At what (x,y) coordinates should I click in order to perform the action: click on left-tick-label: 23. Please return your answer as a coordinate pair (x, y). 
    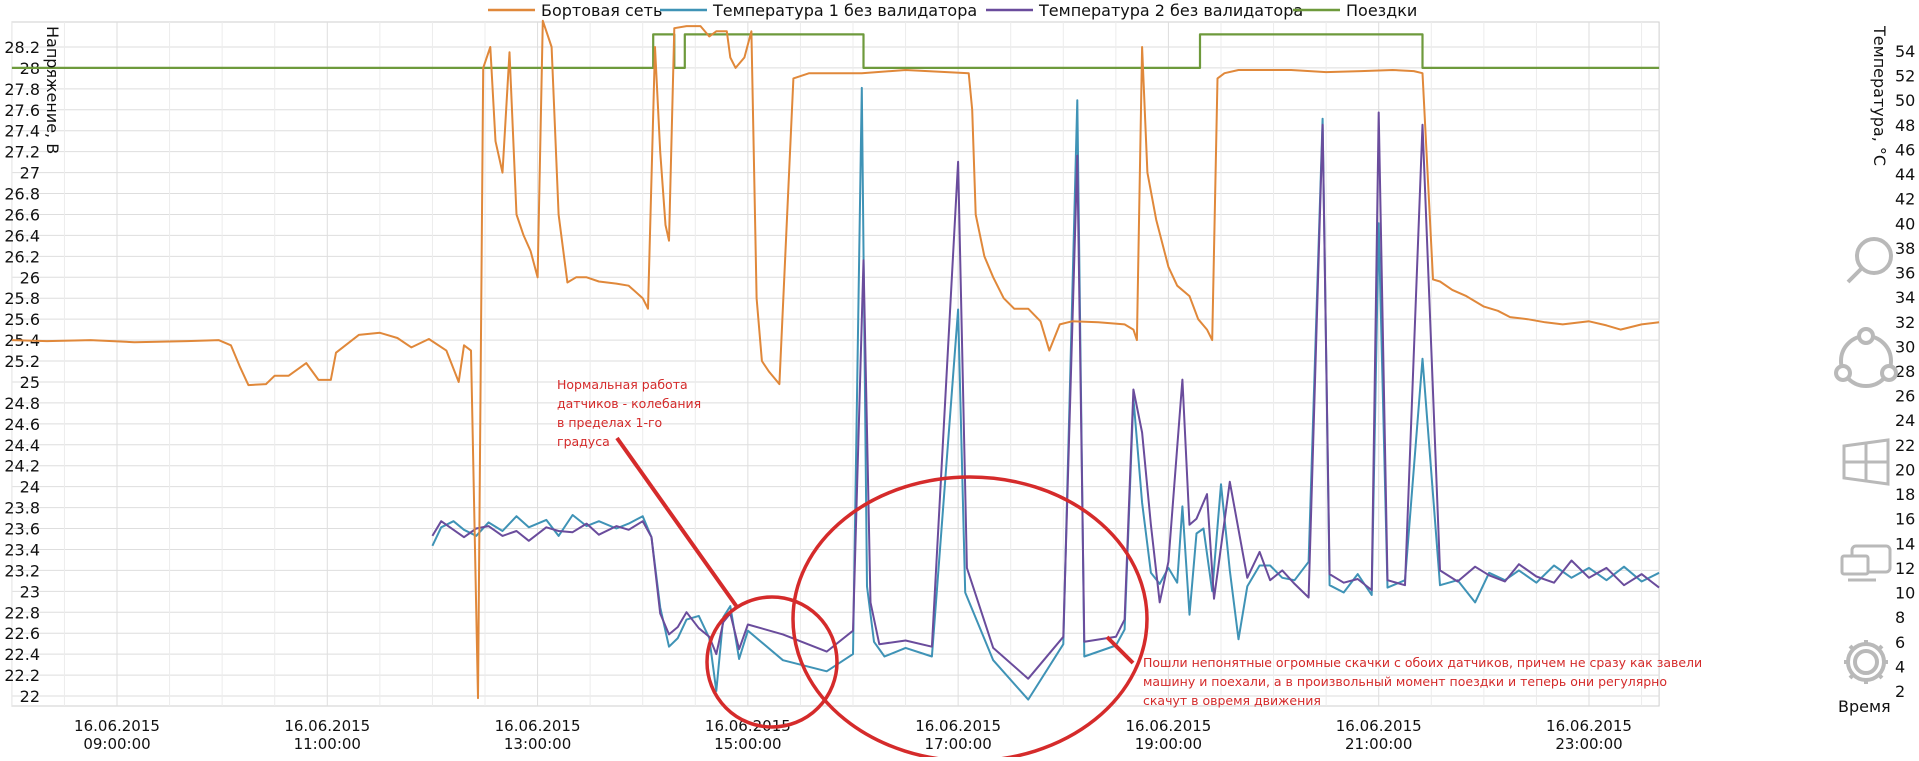
    Looking at the image, I should click on (30, 591).